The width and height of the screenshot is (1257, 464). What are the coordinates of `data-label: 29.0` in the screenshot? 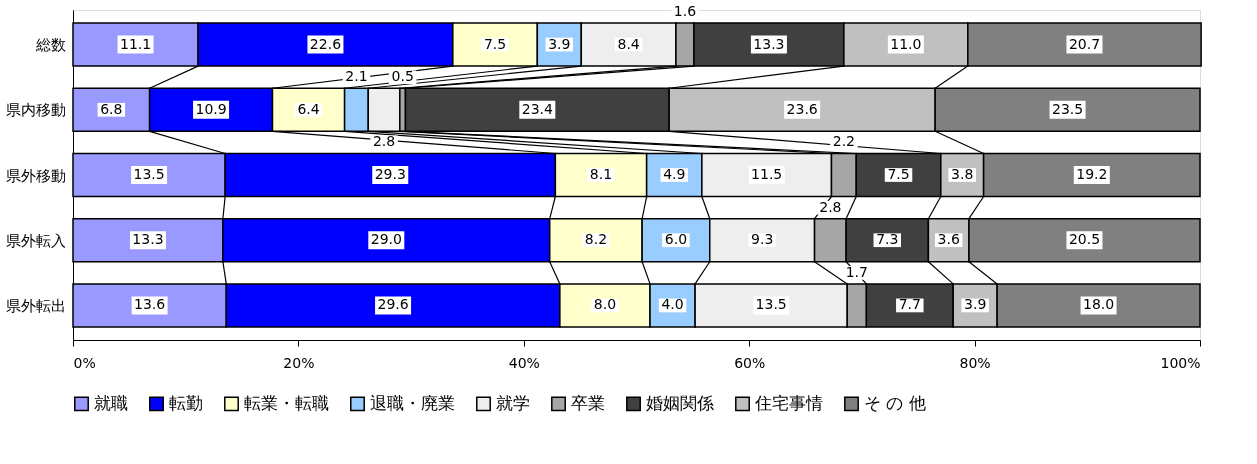 It's located at (386, 239).